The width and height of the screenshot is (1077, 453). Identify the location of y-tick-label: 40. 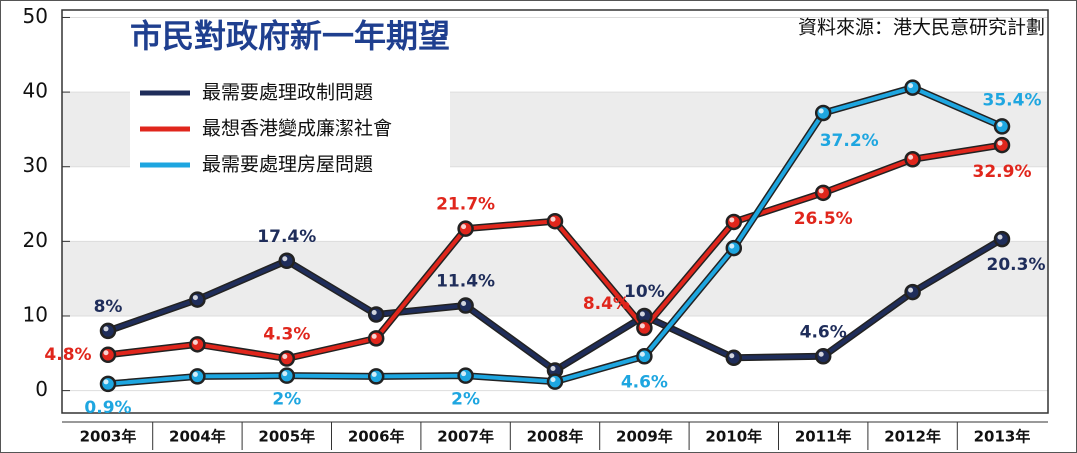
(35, 91).